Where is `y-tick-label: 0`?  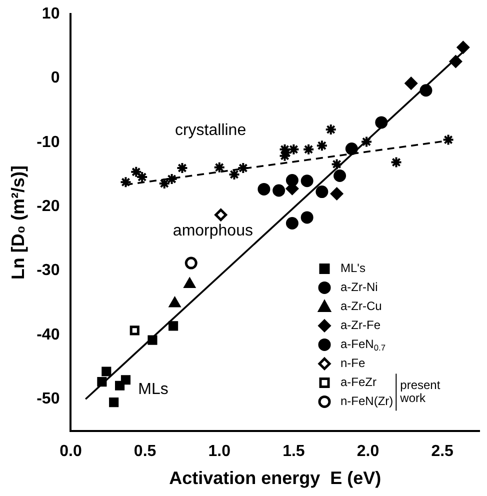 y-tick-label: 0 is located at coordinates (55, 78).